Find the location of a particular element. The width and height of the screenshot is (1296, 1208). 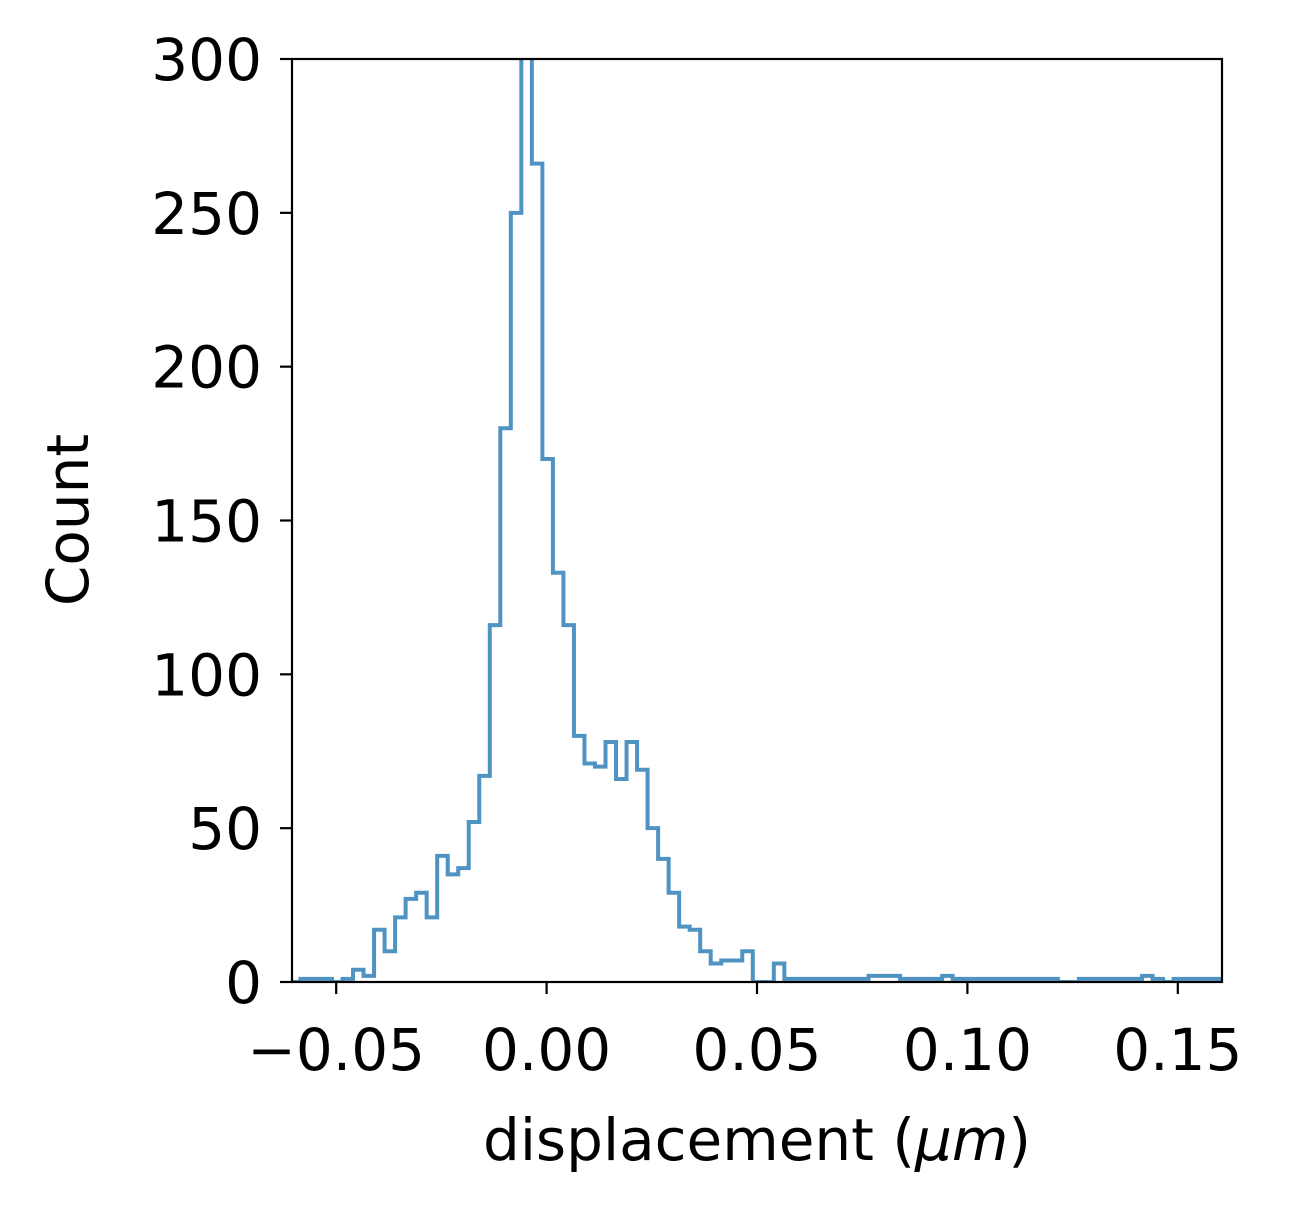

x-axis-label: displacement (μm) is located at coordinates (757, 1140).